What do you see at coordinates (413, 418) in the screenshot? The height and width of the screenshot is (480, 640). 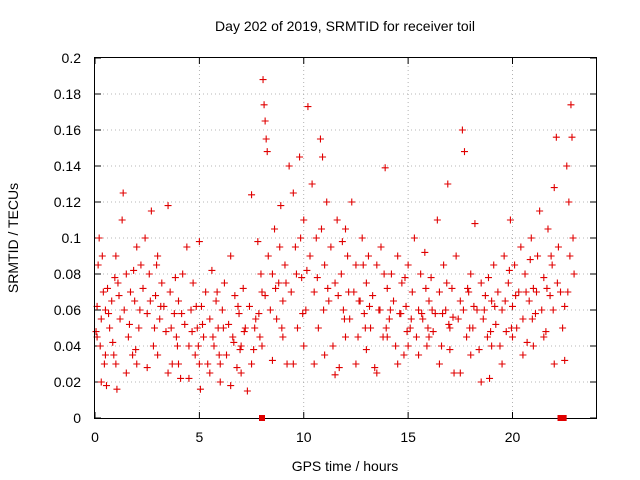 I see `axis-markers` at bounding box center [413, 418].